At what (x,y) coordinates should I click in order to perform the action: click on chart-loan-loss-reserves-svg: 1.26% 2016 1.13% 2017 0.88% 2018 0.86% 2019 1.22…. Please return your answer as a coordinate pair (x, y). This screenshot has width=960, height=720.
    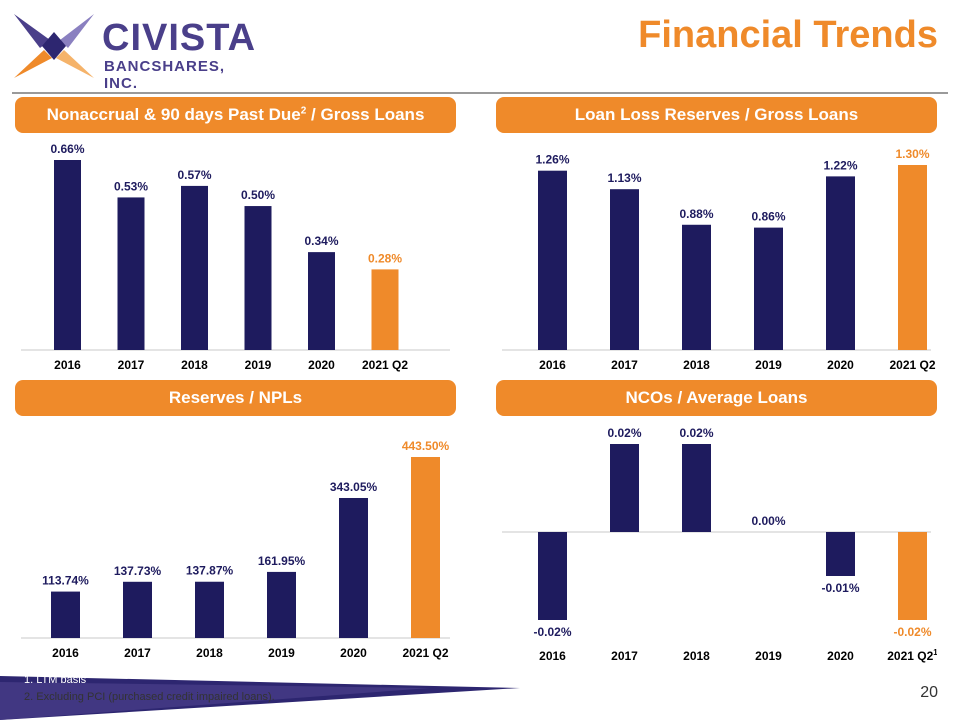
    Looking at the image, I should click on (719, 259).